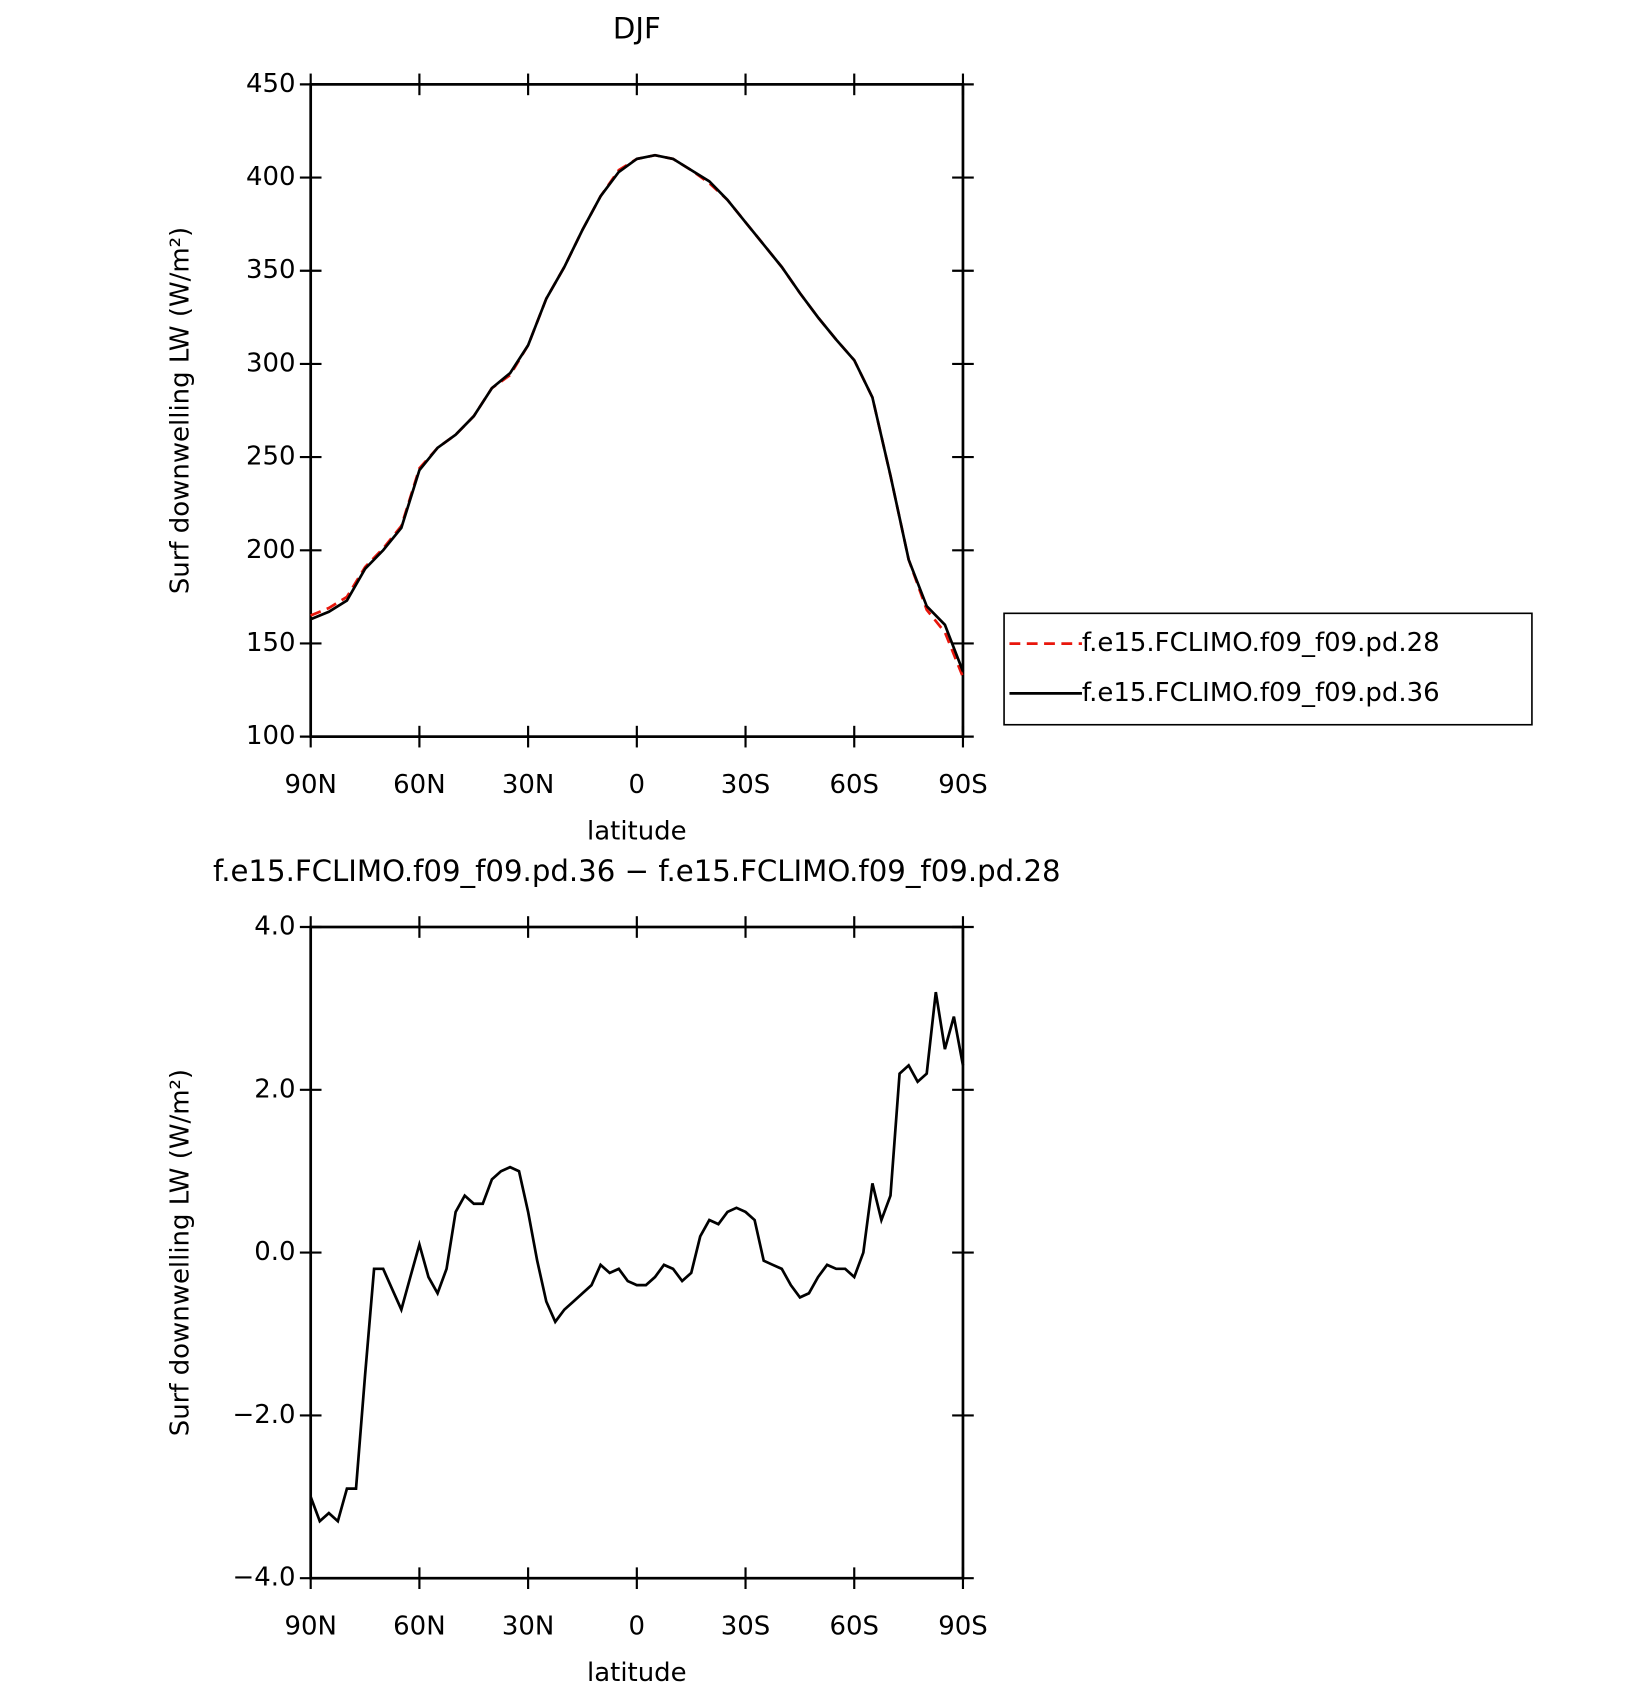  What do you see at coordinates (271, 363) in the screenshot?
I see `y-tick-label: 300` at bounding box center [271, 363].